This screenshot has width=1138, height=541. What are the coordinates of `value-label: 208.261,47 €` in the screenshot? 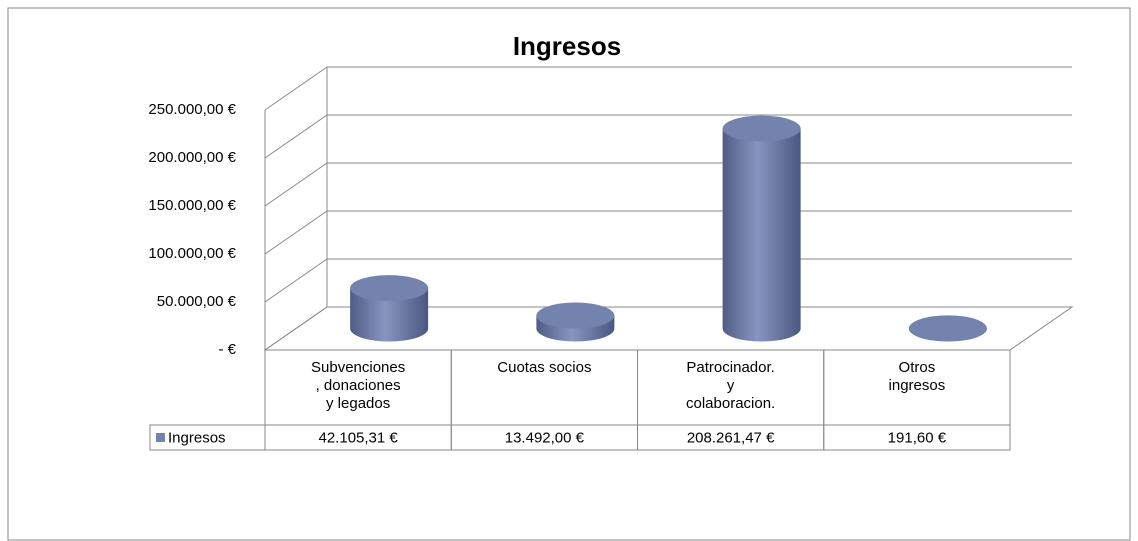 It's located at (731, 437).